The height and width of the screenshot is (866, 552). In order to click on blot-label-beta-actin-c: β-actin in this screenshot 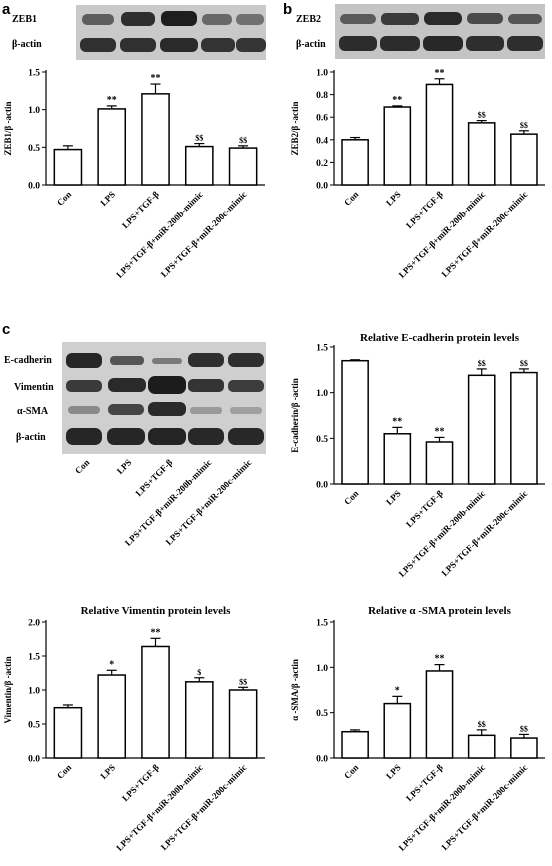, I will do `click(31, 437)`.